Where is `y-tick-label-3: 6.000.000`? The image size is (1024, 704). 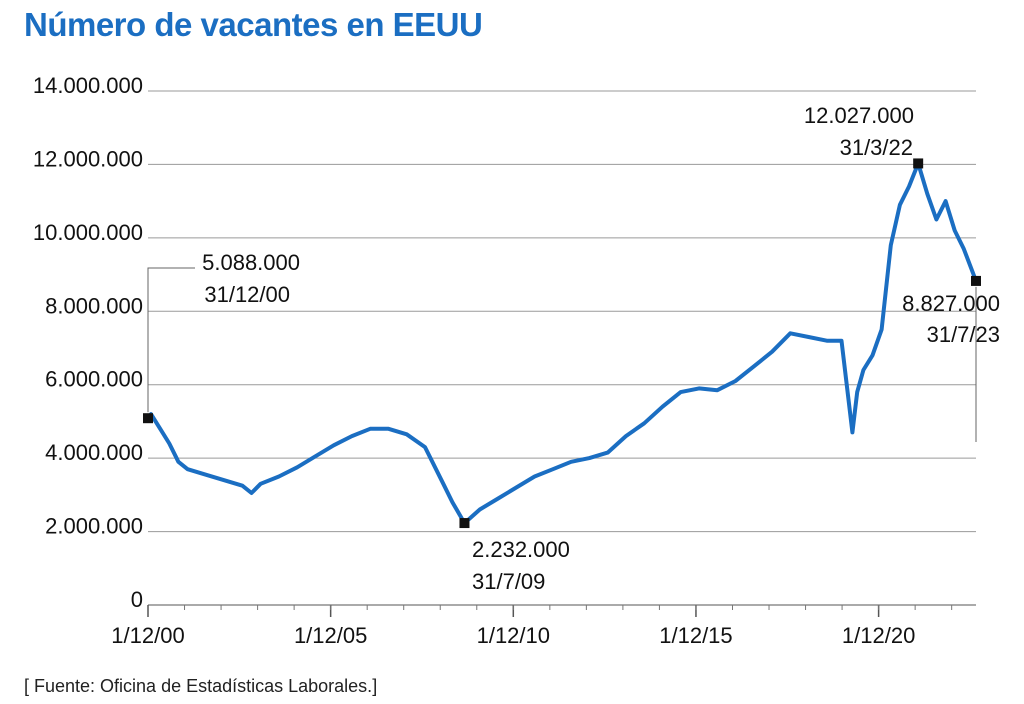 y-tick-label-3: 6.000.000 is located at coordinates (94, 379).